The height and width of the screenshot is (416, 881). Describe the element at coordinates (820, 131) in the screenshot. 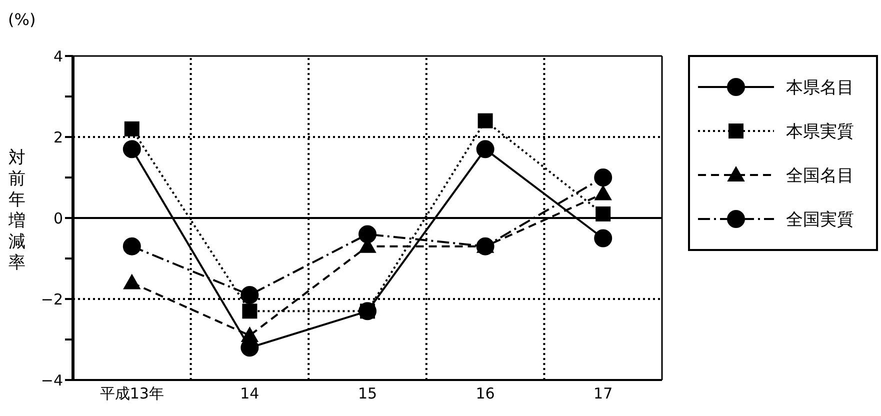

I see `legend-label: 本県実質` at that location.